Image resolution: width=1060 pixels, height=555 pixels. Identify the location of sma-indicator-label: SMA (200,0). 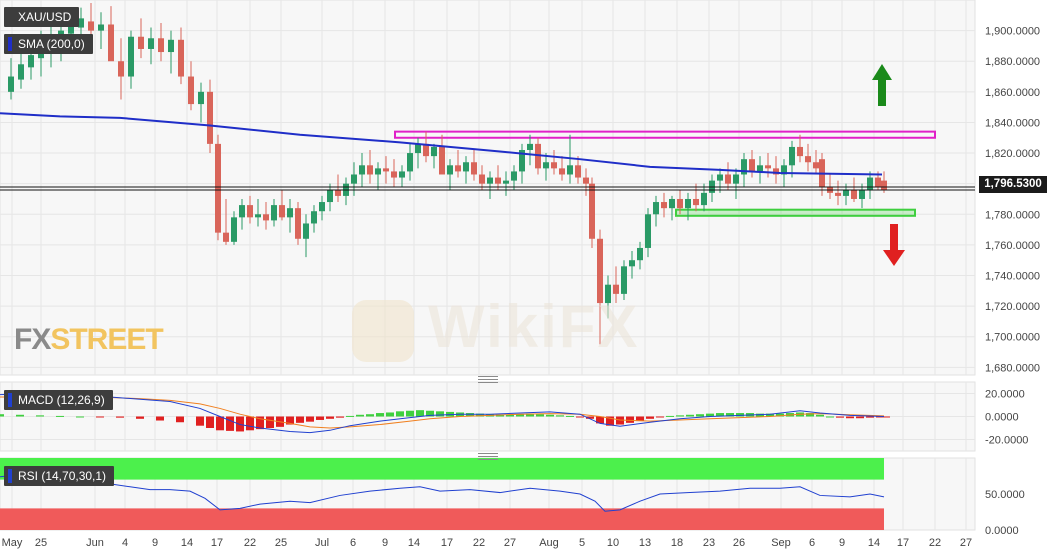
(48, 44).